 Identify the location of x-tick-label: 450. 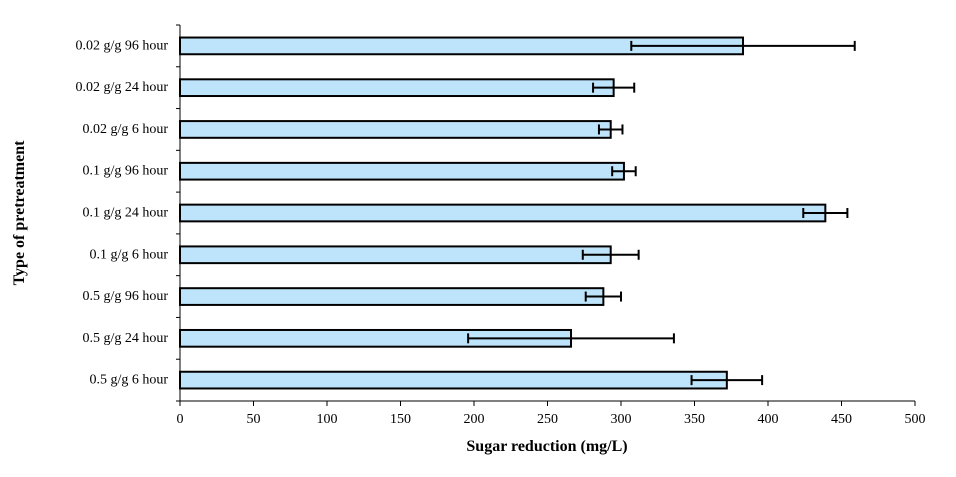
(841, 419).